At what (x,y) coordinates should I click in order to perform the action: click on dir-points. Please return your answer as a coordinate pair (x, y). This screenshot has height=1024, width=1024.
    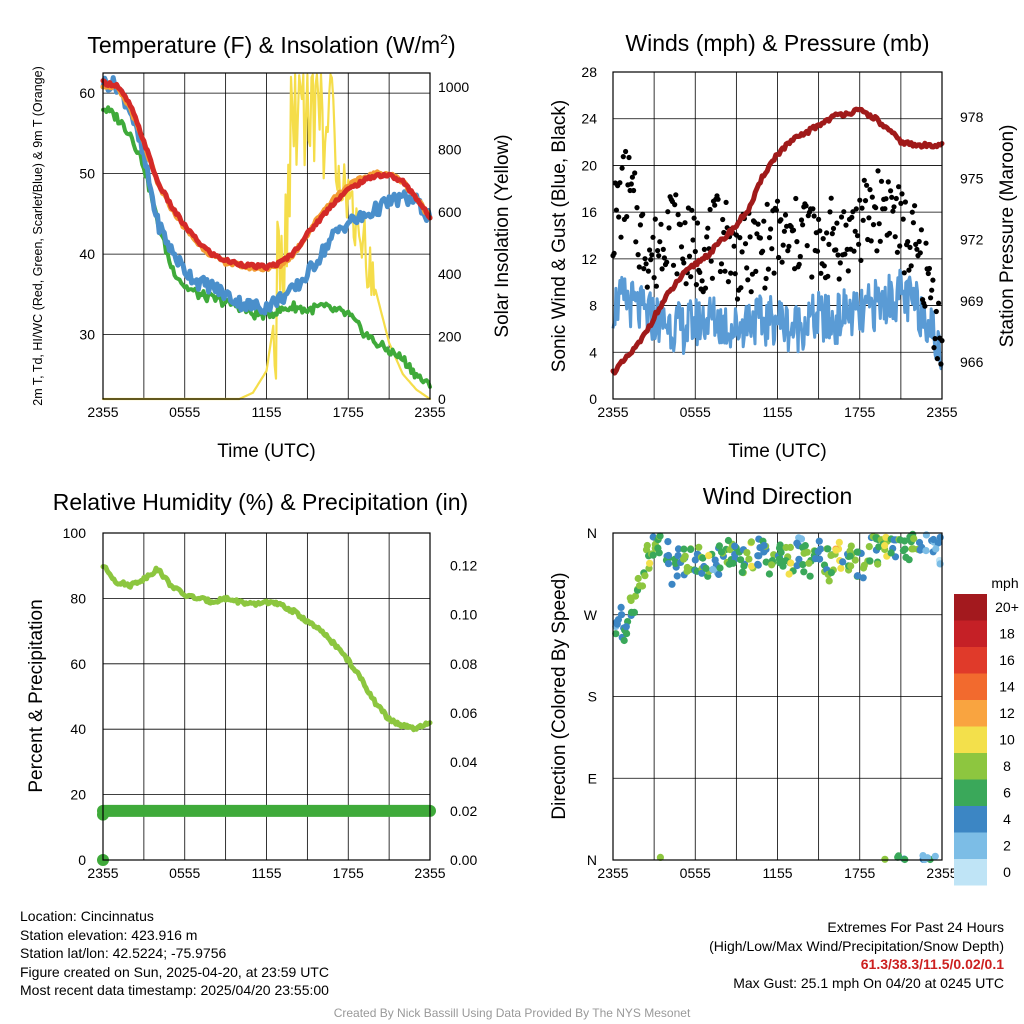
    Looking at the image, I should click on (778, 697).